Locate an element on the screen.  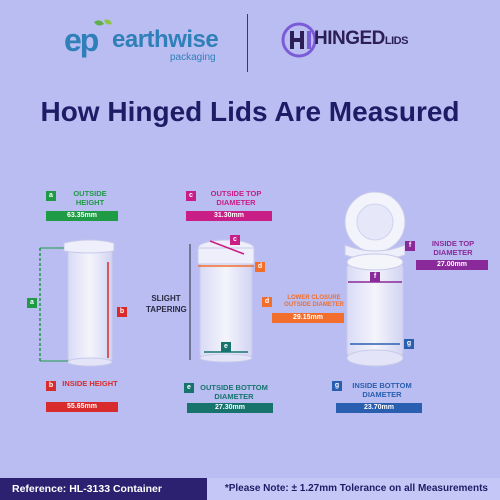
value-lower-closure-outside-diameter: 29.15mm is located at coordinates (308, 318).